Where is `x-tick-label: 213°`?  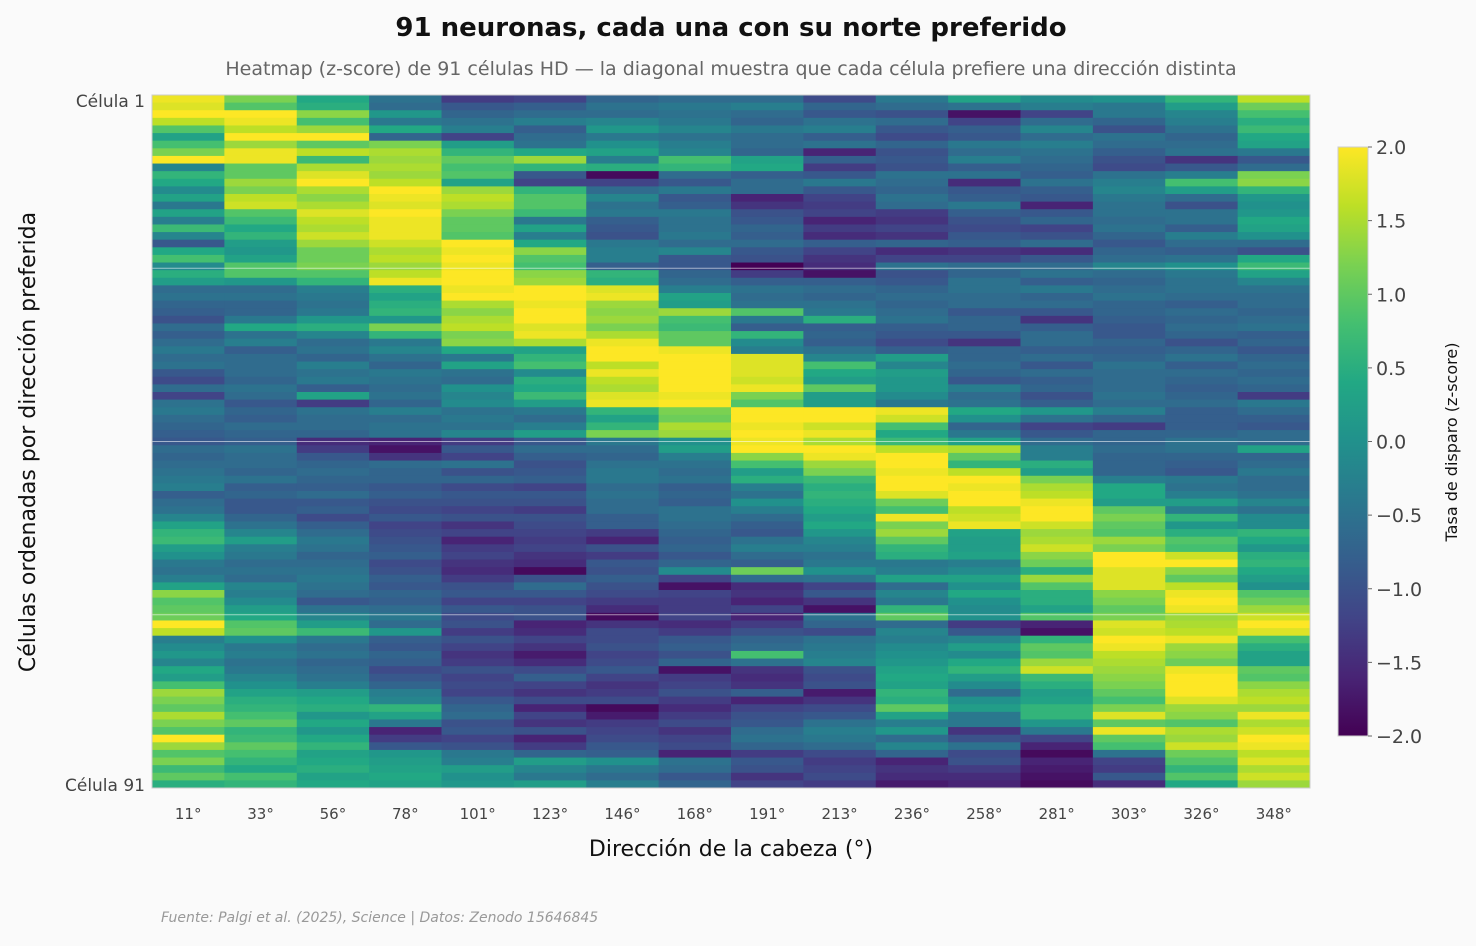
x-tick-label: 213° is located at coordinates (839, 814).